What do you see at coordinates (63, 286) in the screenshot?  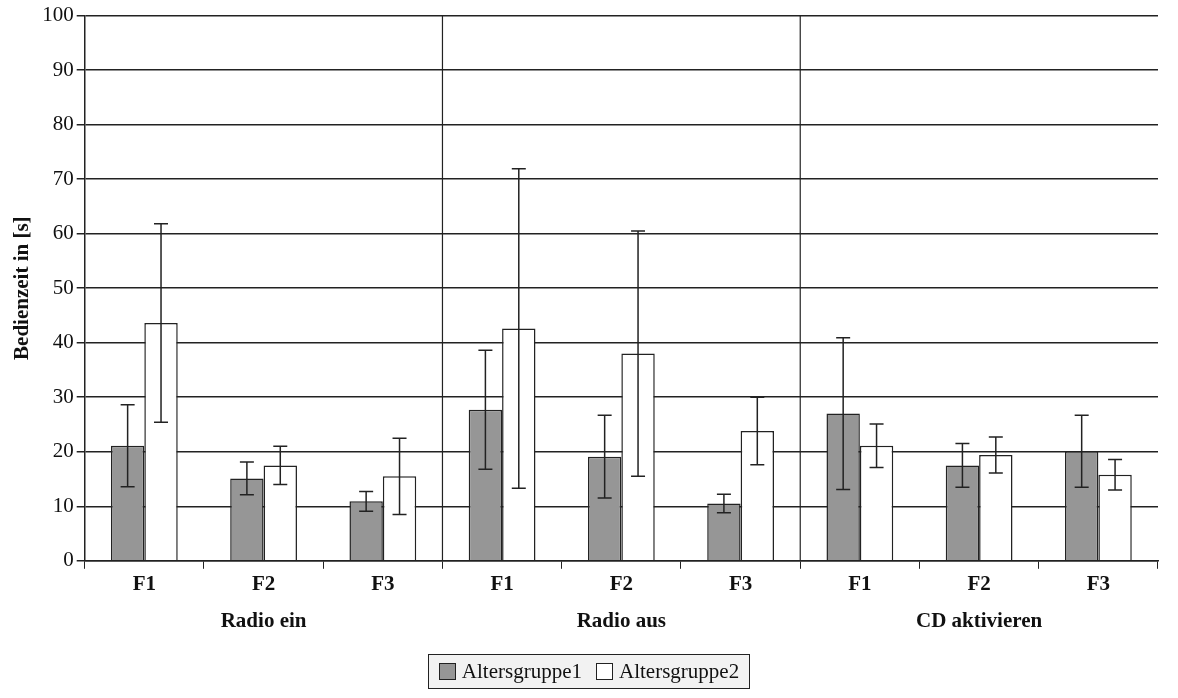 I see `y-tick-label: 50` at bounding box center [63, 286].